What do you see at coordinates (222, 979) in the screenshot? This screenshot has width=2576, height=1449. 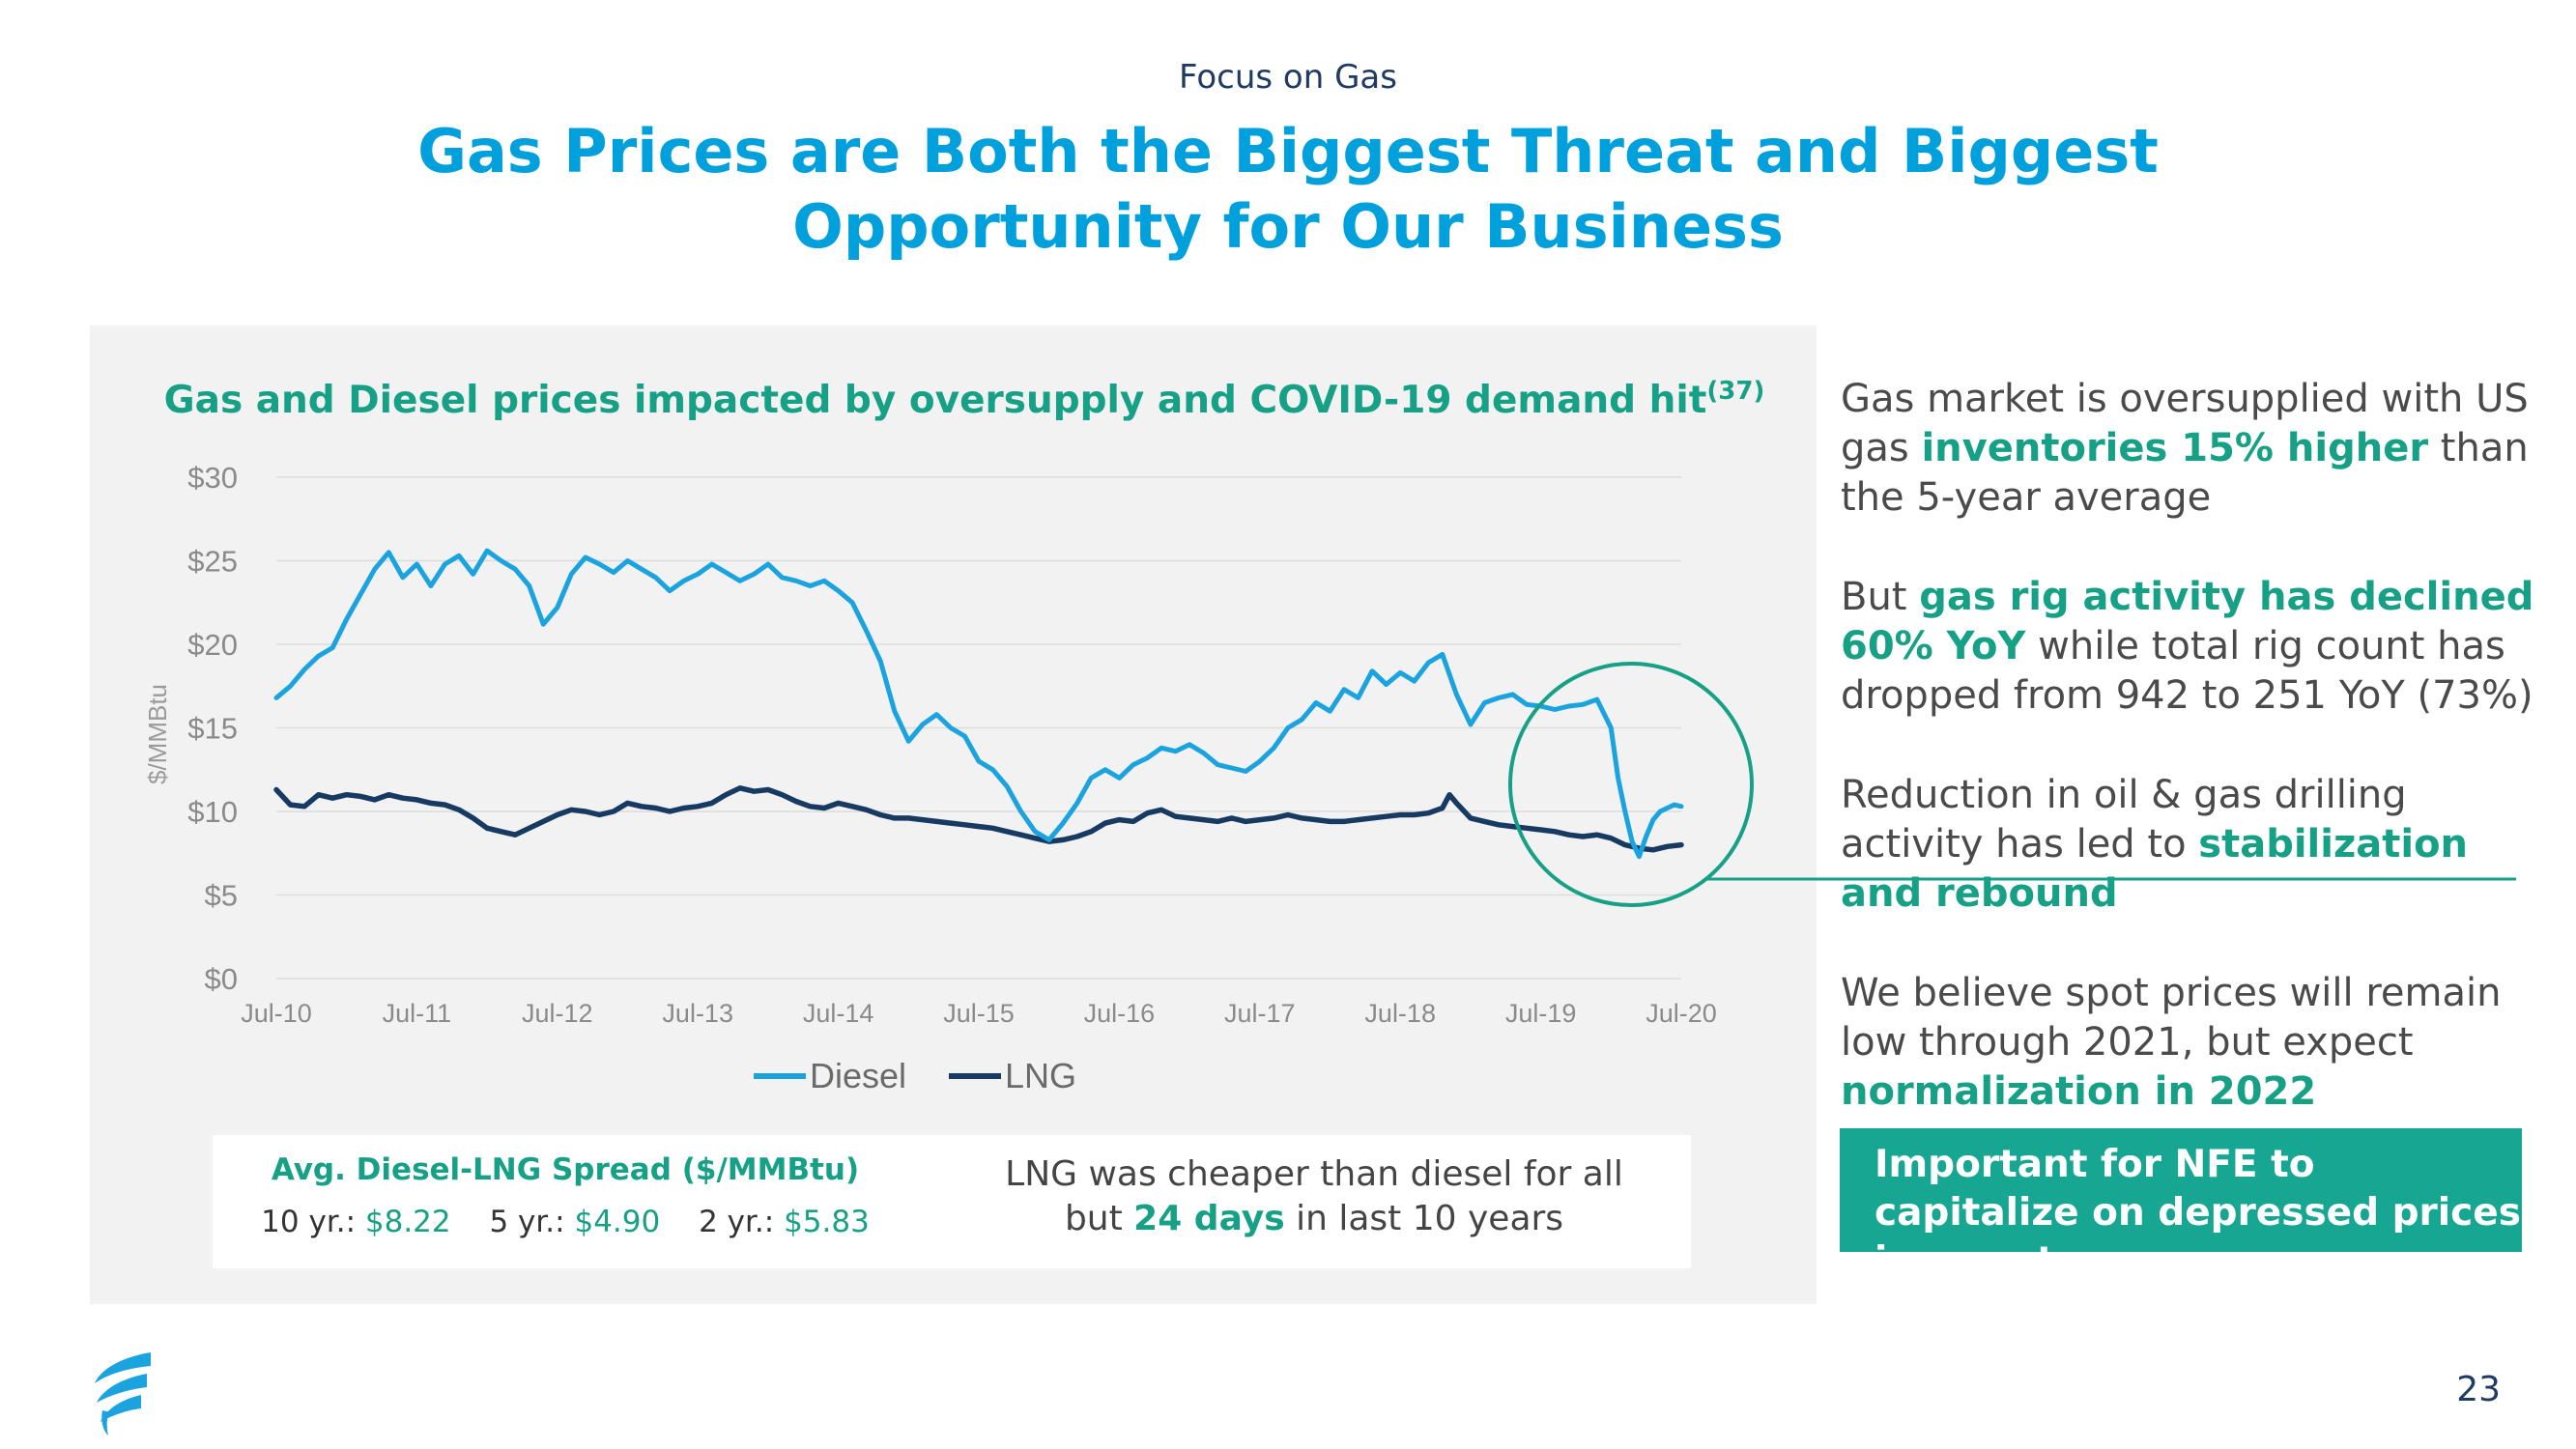 I see `y-tick-label: $0` at bounding box center [222, 979].